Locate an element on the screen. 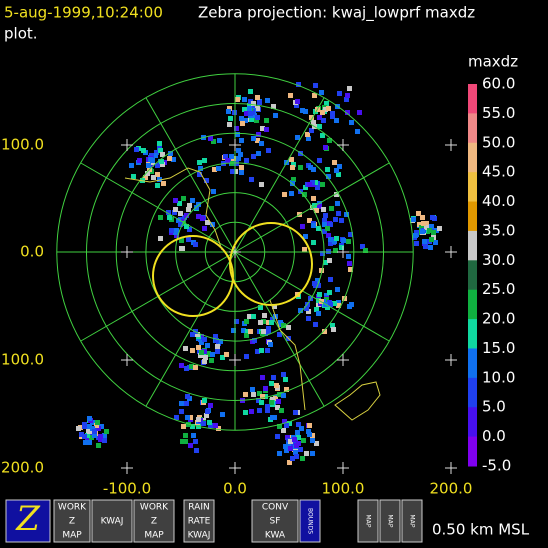 The width and height of the screenshot is (548, 548). subtitle: plot. is located at coordinates (21, 34).